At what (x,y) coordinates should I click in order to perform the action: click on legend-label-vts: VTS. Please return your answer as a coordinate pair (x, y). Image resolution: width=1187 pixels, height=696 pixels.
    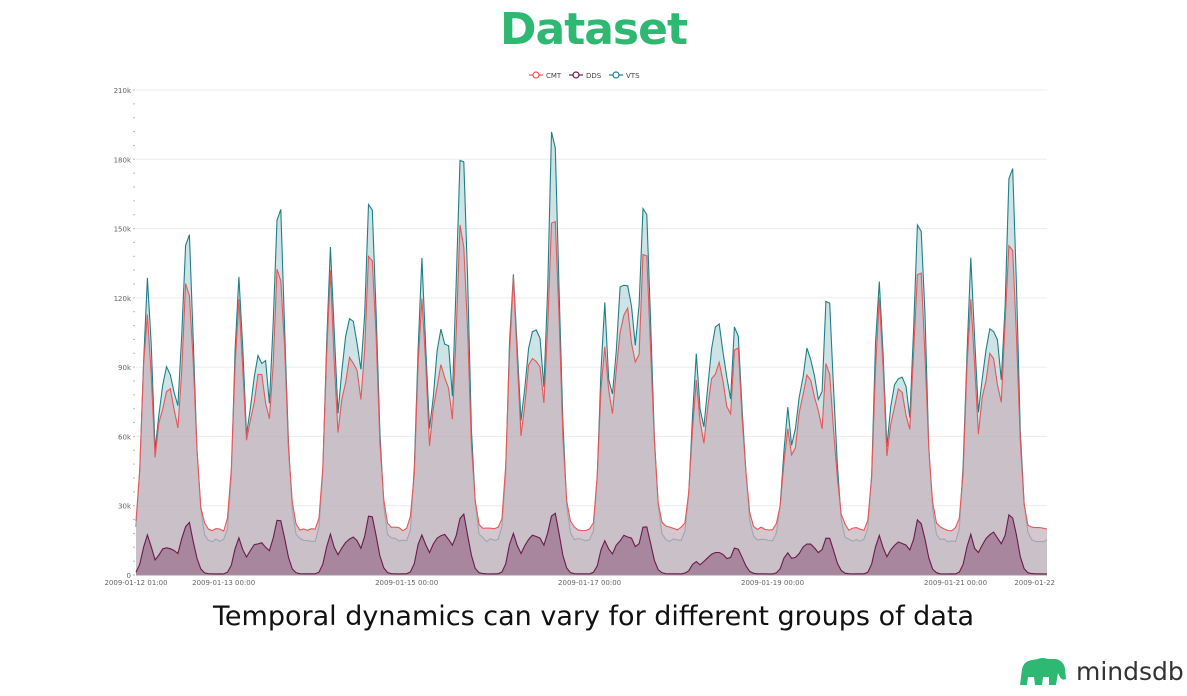
    Looking at the image, I should click on (633, 76).